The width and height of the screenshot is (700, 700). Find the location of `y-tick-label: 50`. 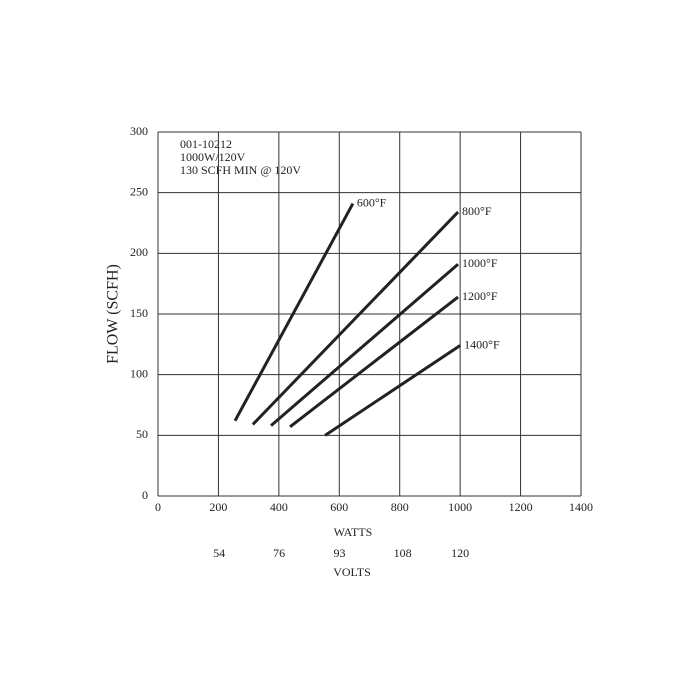

y-tick-label: 50 is located at coordinates (142, 434).